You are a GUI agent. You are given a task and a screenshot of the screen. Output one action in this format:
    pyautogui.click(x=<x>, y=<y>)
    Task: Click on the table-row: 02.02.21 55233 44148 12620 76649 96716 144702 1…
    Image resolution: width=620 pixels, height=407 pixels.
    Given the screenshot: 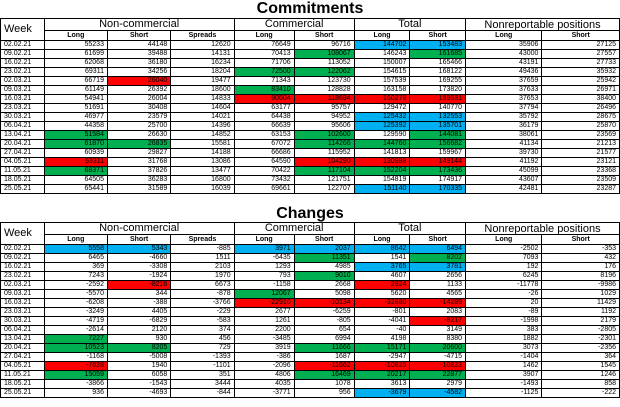 What is the action you would take?
    pyautogui.click(x=310, y=45)
    